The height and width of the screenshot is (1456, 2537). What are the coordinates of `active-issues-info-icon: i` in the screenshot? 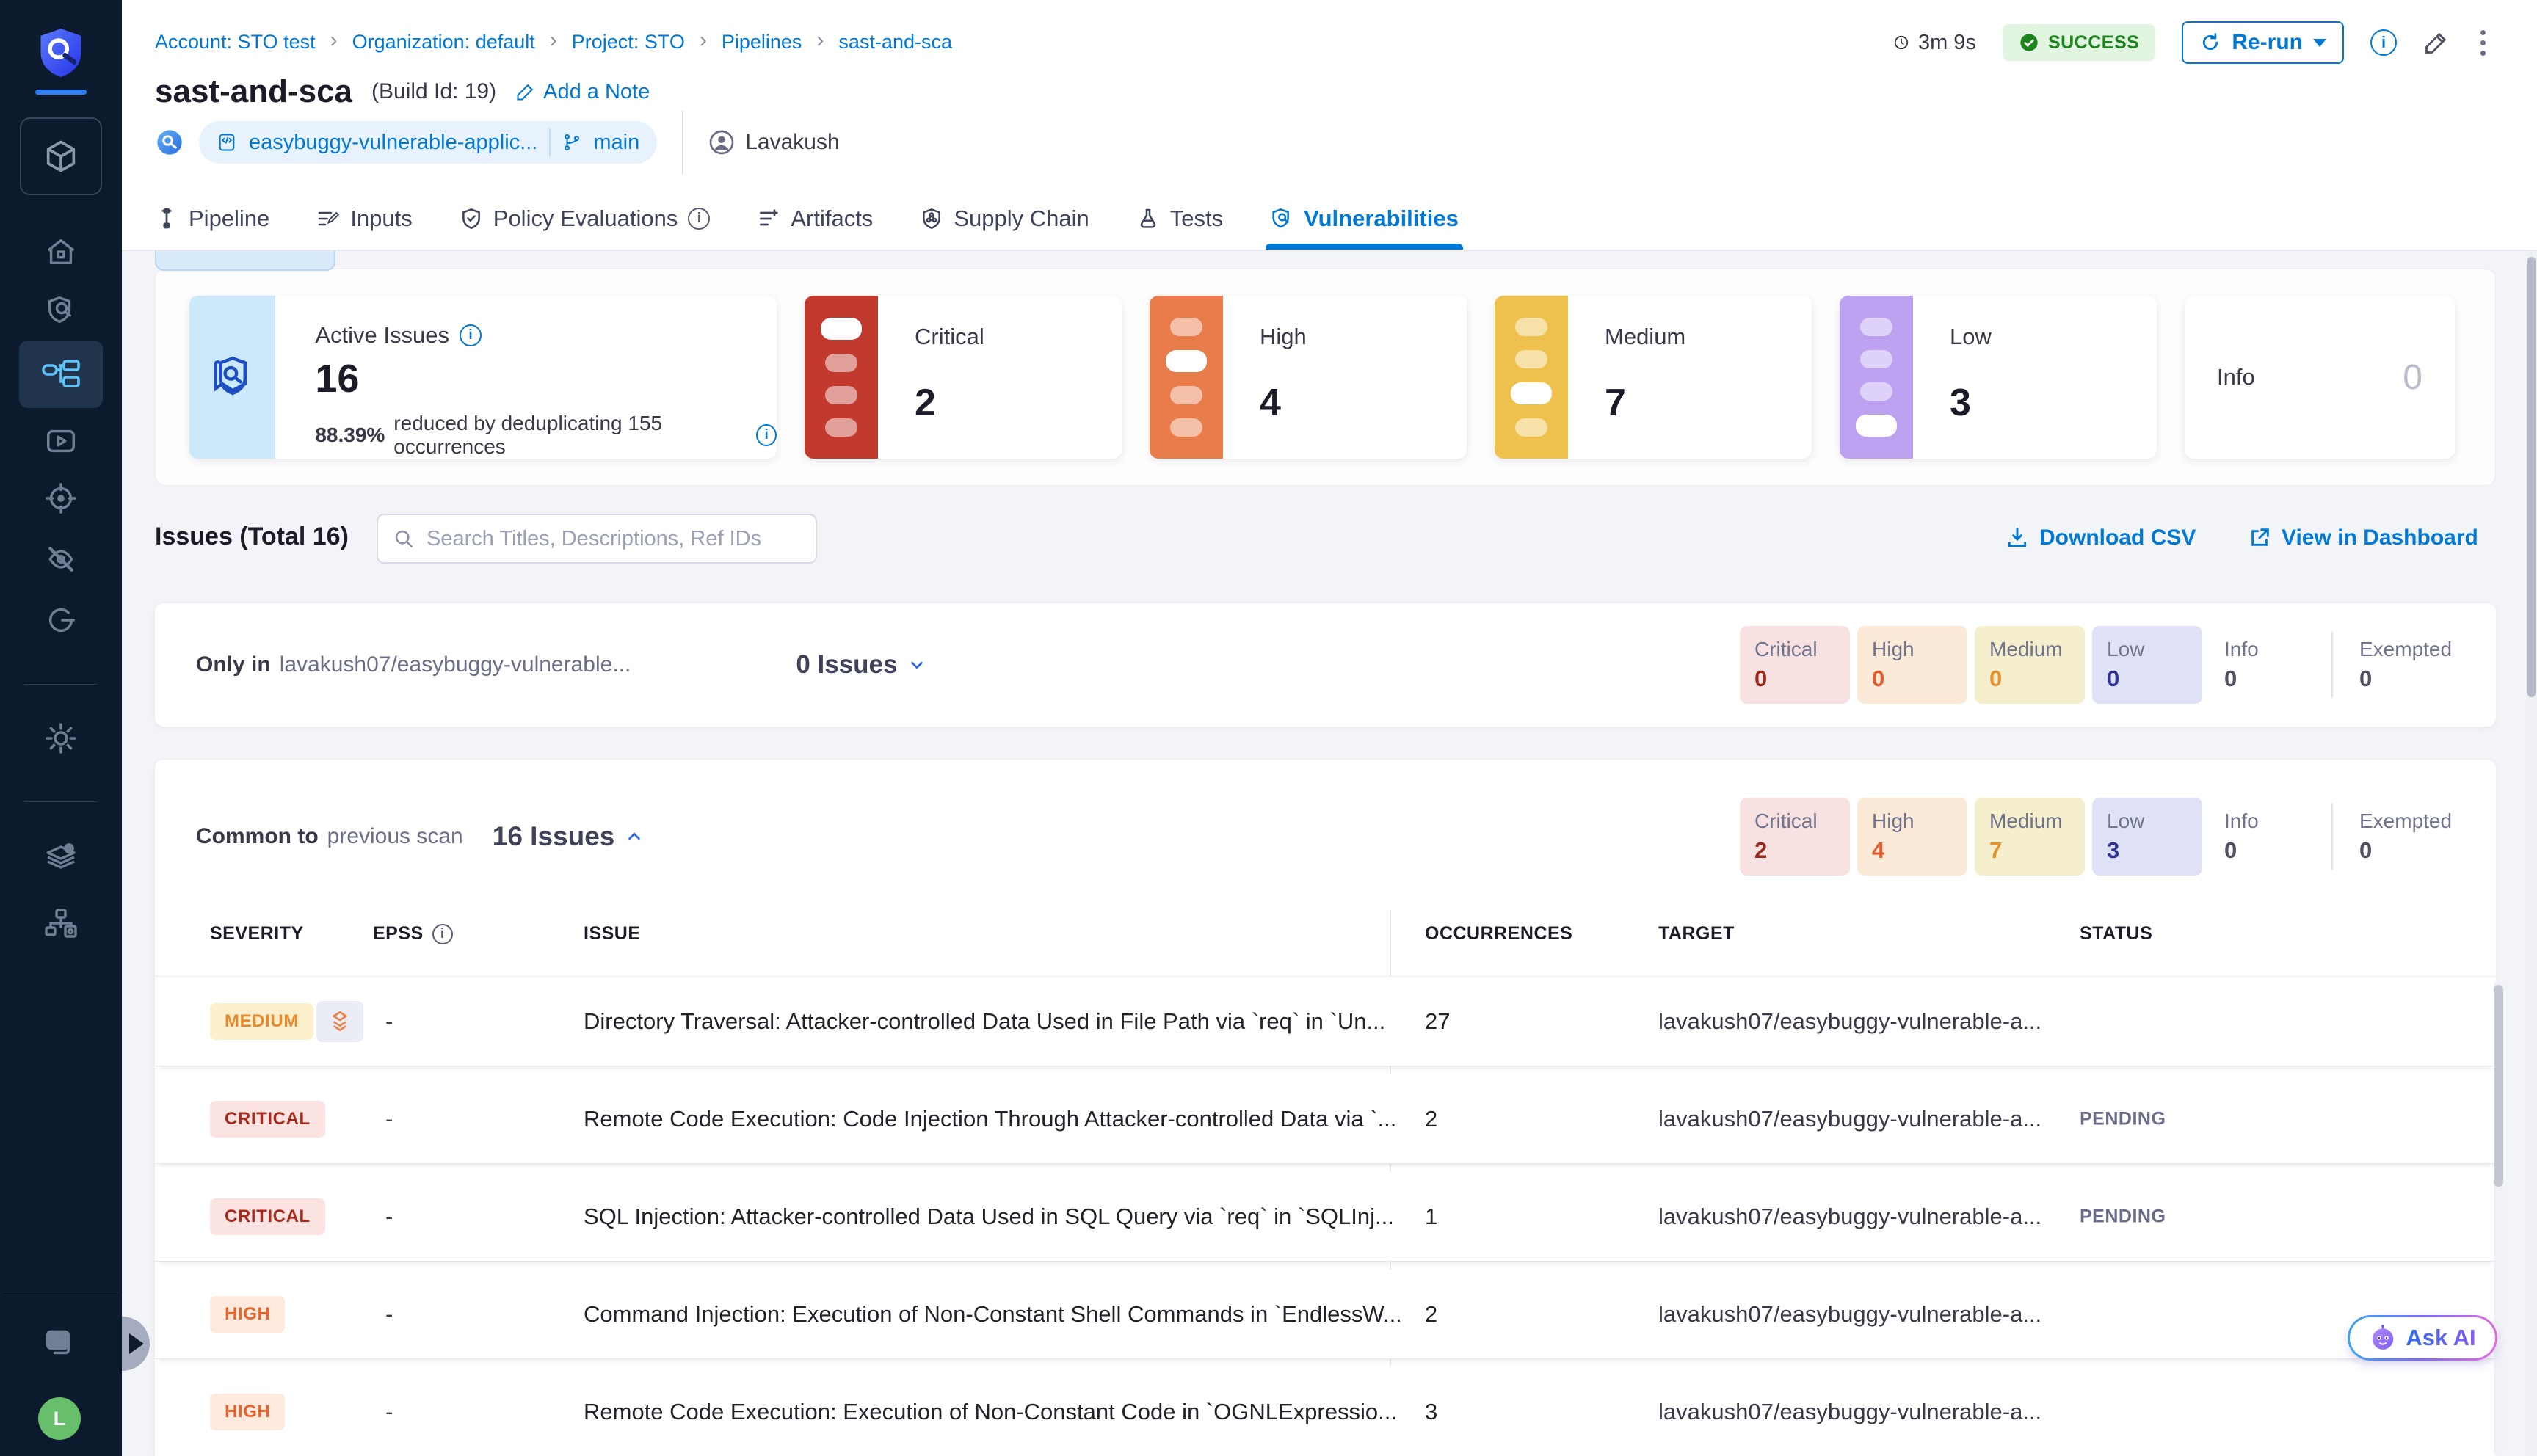 It's located at (470, 335).